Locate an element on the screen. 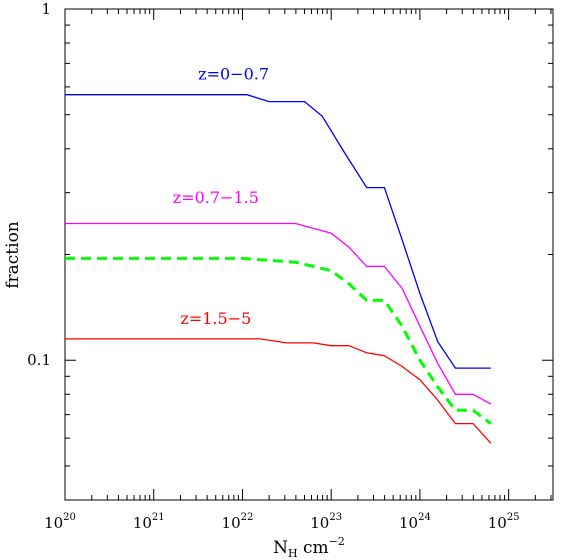 The width and height of the screenshot is (564, 560). x-tick-label: 1025 is located at coordinates (504, 522).